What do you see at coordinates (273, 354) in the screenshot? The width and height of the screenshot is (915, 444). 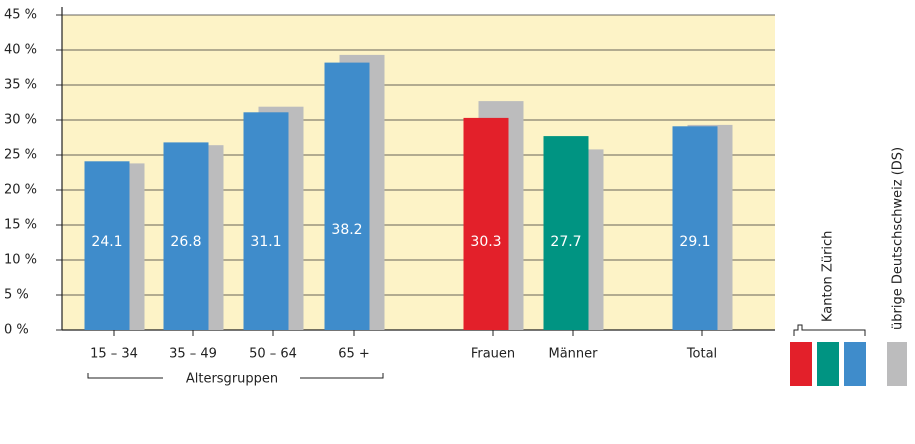 I see `x-tick-label: 50 – 64` at bounding box center [273, 354].